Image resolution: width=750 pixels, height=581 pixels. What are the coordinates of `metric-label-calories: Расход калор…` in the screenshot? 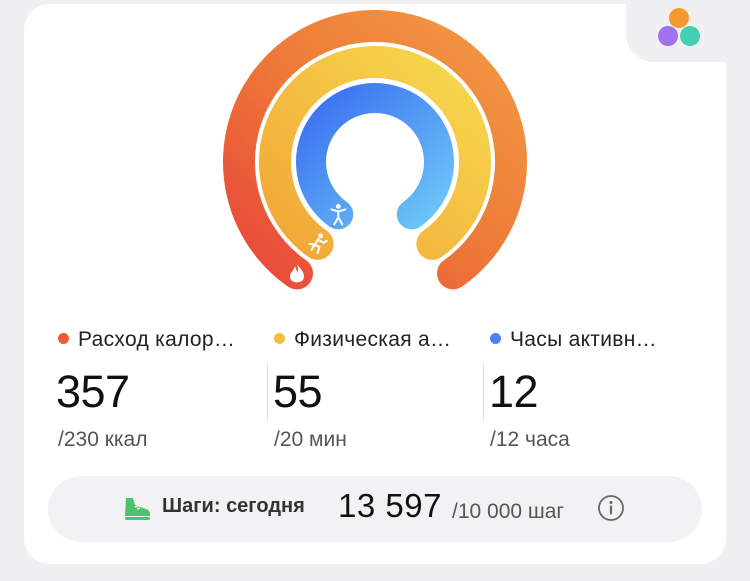 It's located at (162, 340).